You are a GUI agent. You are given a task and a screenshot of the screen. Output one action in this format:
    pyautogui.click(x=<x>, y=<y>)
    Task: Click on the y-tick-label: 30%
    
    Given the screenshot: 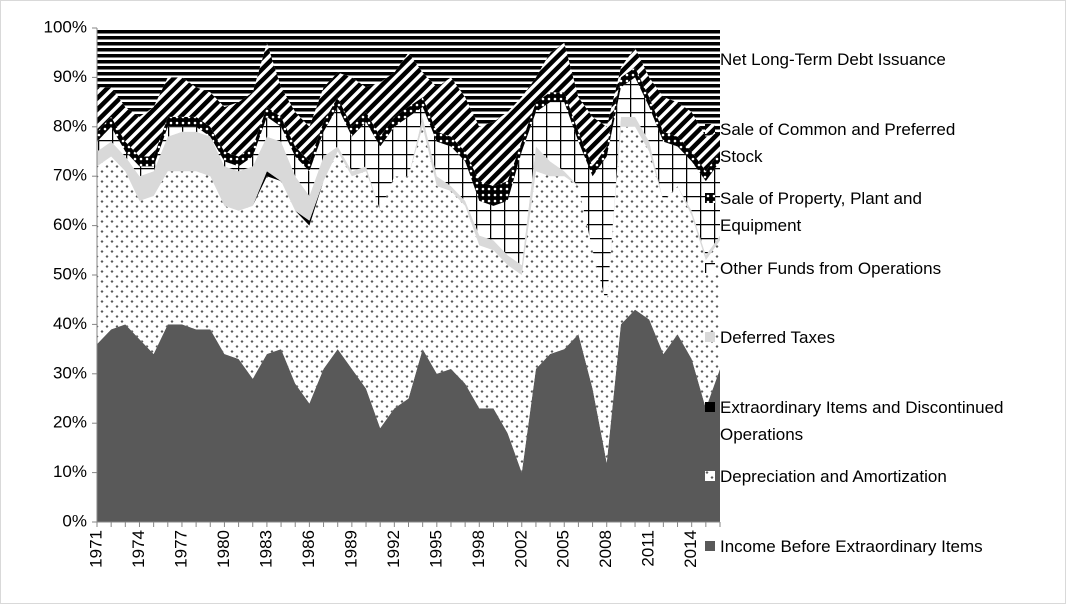 What is the action you would take?
    pyautogui.click(x=70, y=372)
    